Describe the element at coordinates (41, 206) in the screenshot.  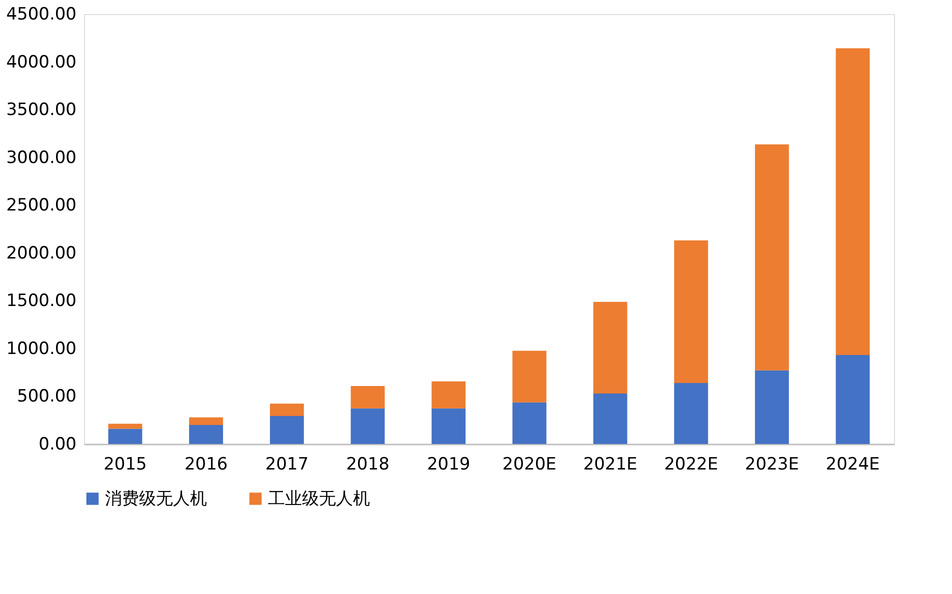
I see `y-tick-label: 2500.00` at that location.